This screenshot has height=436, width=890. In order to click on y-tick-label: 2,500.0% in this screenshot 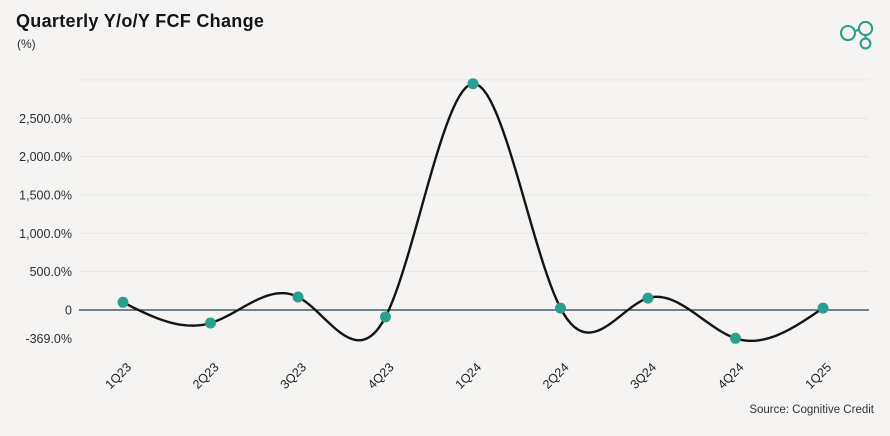, I will do `click(45, 119)`.